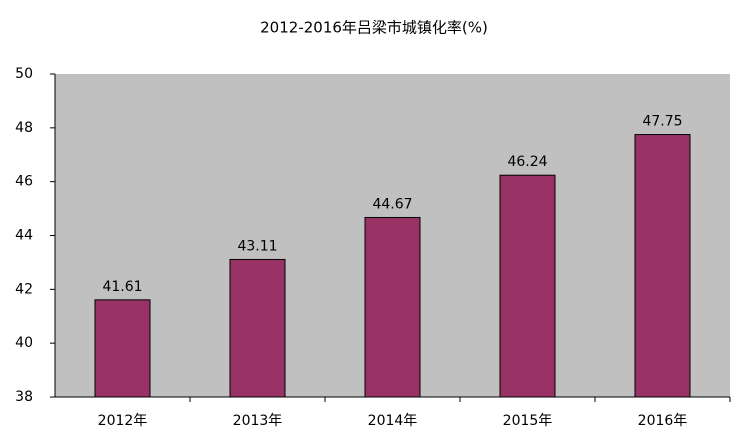  I want to click on x-tick-label: 2013年, so click(258, 421).